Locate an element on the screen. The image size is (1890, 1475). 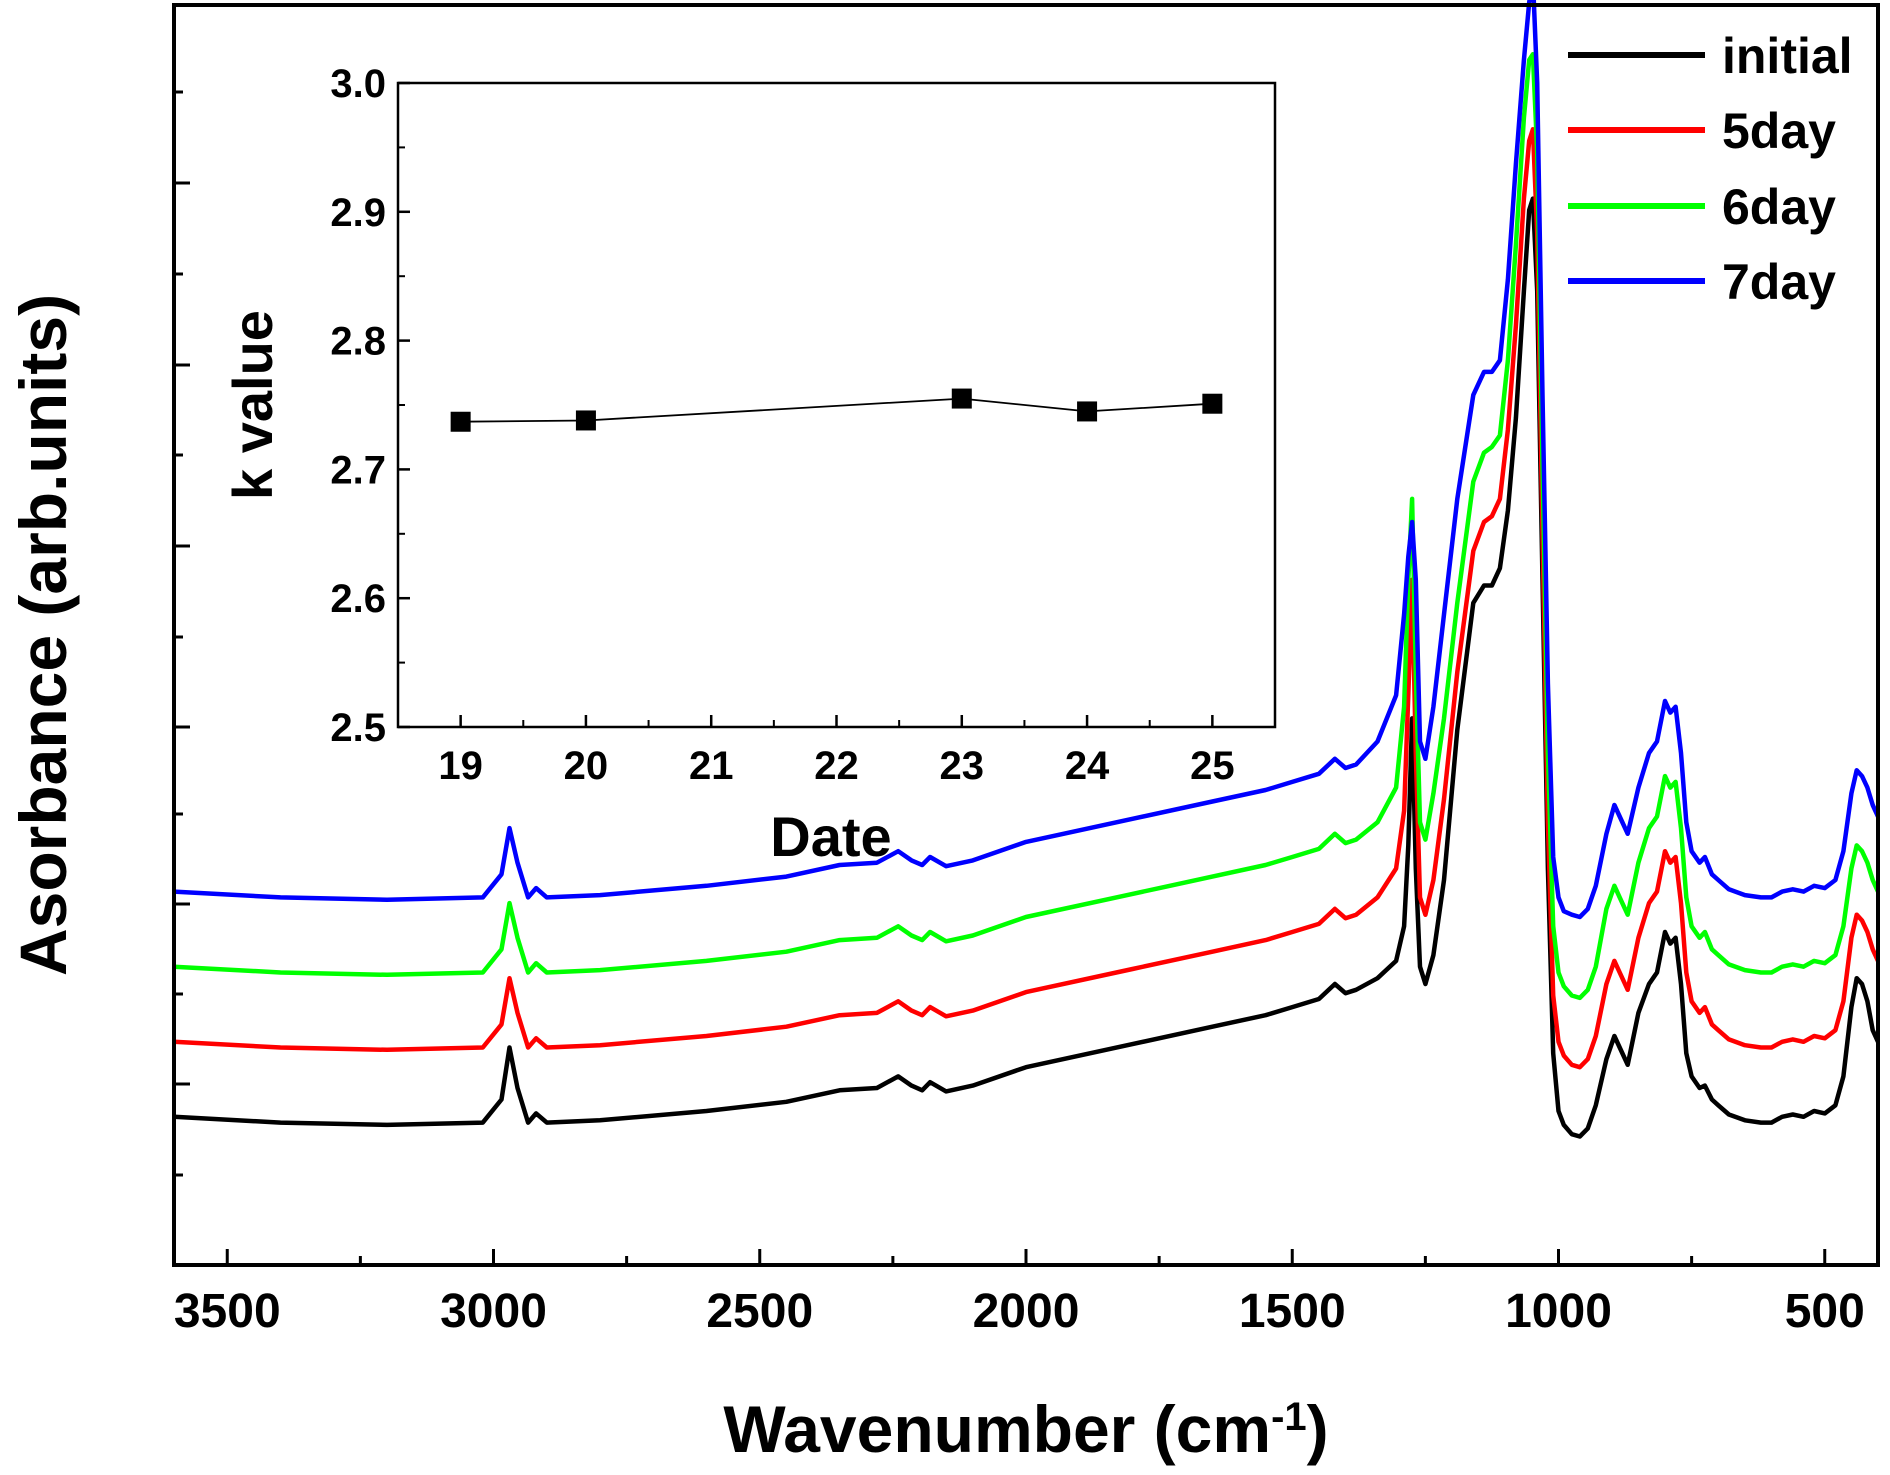
inset-x-tick-label: 24 is located at coordinates (1087, 766).